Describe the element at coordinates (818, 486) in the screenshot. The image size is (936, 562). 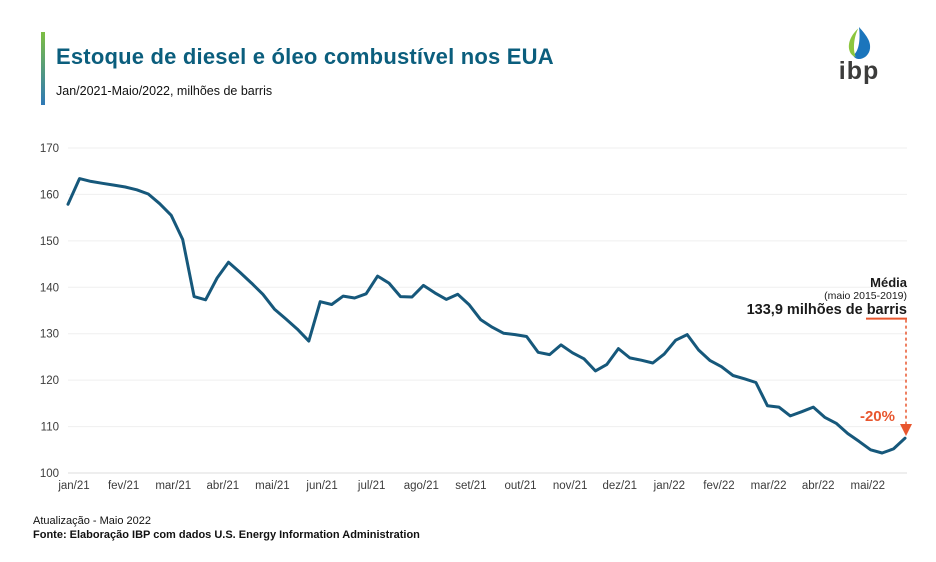
I see `x-tick-label: abr/22` at that location.